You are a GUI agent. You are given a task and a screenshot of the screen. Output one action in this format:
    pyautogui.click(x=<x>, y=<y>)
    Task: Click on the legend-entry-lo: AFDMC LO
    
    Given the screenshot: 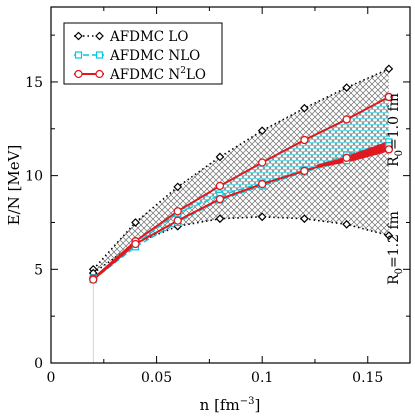 What is the action you would take?
    pyautogui.click(x=131, y=37)
    